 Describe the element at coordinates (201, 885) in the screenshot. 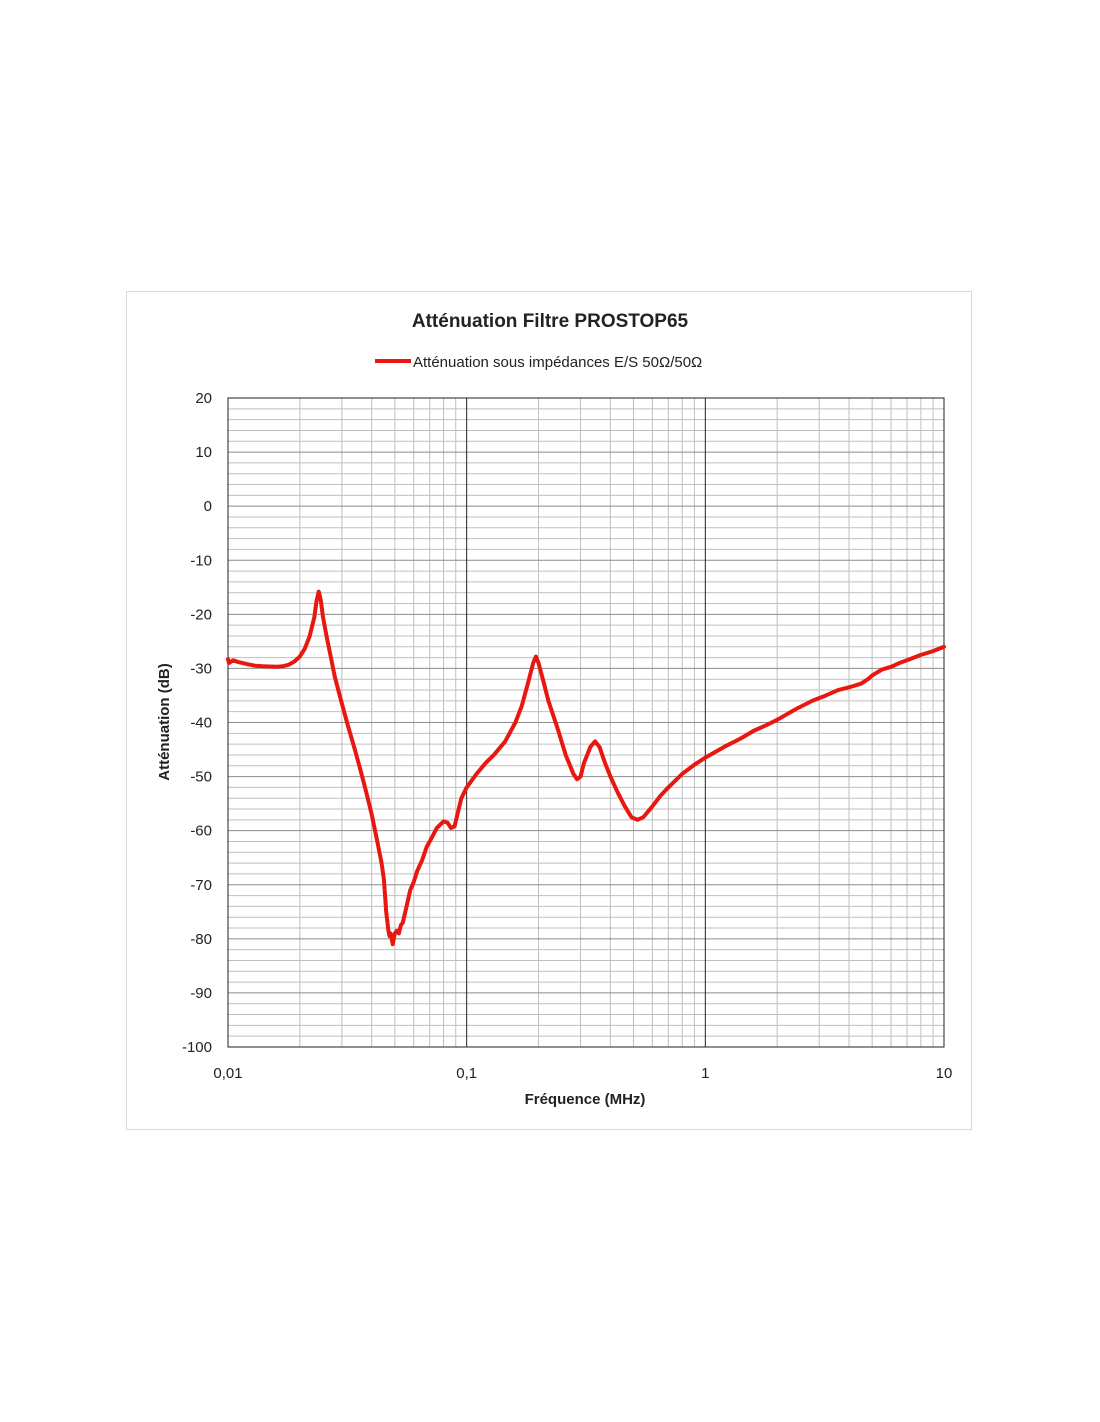

I see `y-tick-label: -70` at that location.